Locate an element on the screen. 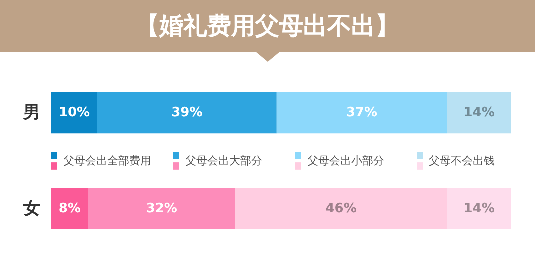  data-label: 39% is located at coordinates (187, 113).